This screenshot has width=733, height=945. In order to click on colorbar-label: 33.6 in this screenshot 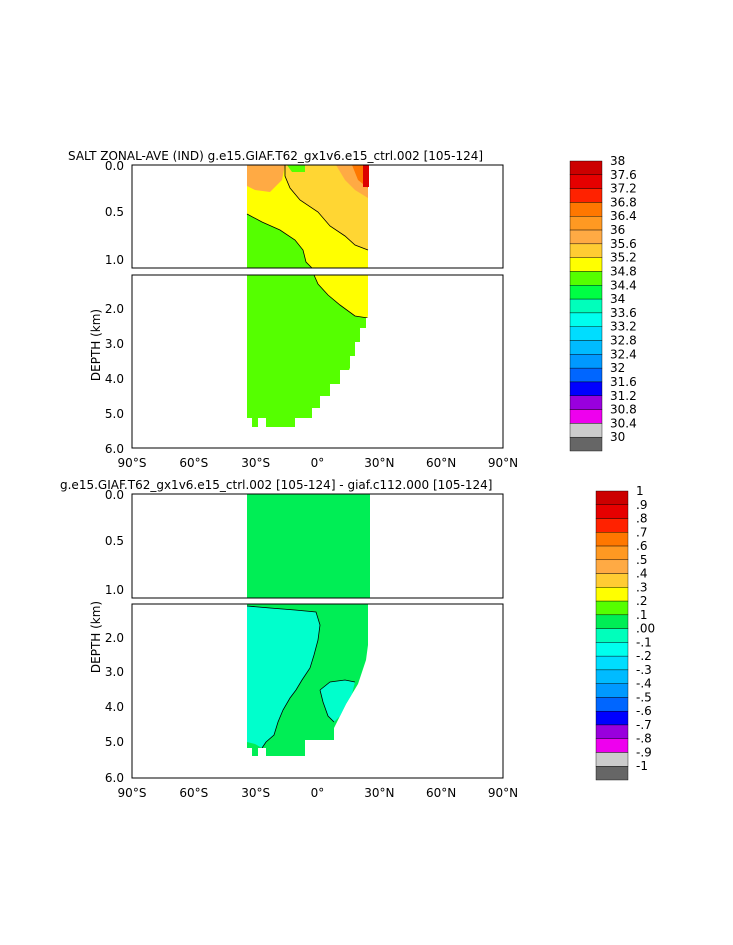, I will do `click(623, 313)`.